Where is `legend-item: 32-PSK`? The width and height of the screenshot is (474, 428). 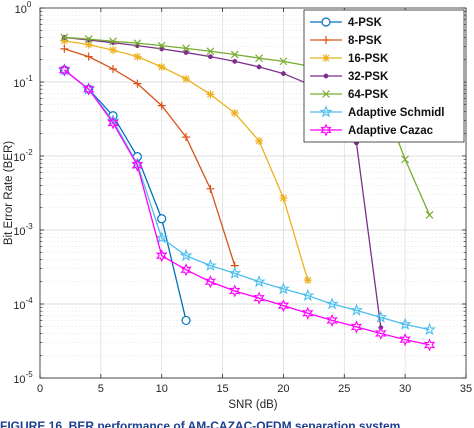
legend-item: 32-PSK is located at coordinates (349, 77).